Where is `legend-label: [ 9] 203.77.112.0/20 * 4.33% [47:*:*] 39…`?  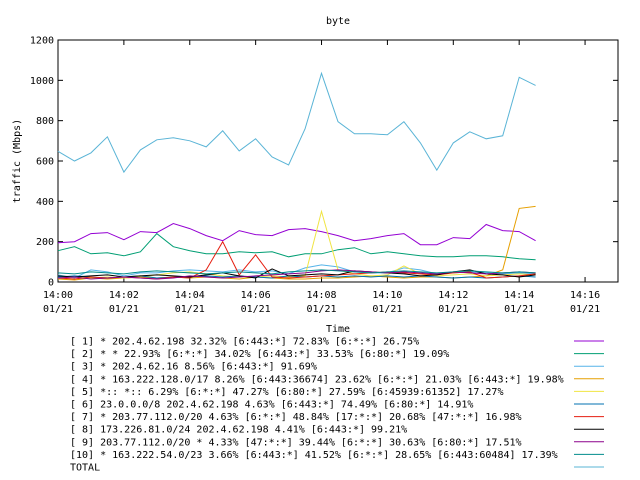 legend-label: [ 9] 203.77.112.0/20 * 4.33% [47:*:*] 39… is located at coordinates (296, 442).